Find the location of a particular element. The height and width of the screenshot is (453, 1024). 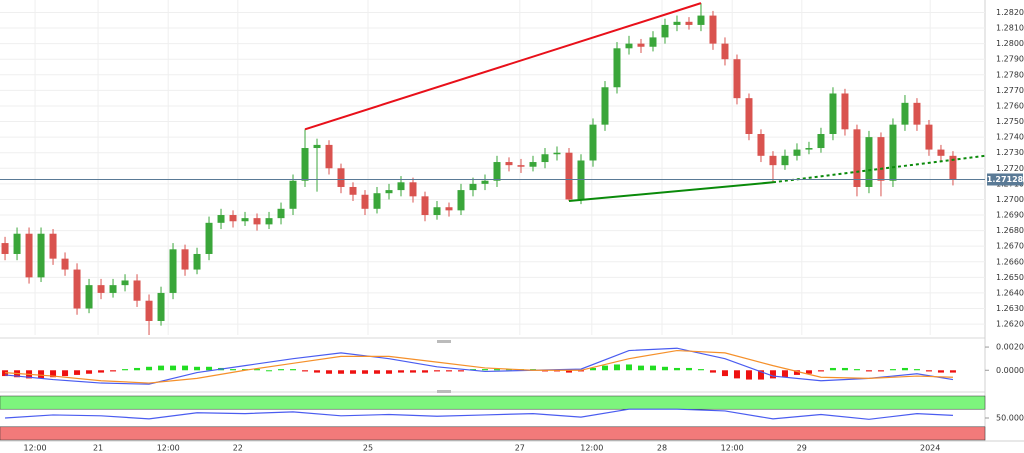

y-tick-label: 0.0000 is located at coordinates (1010, 370).